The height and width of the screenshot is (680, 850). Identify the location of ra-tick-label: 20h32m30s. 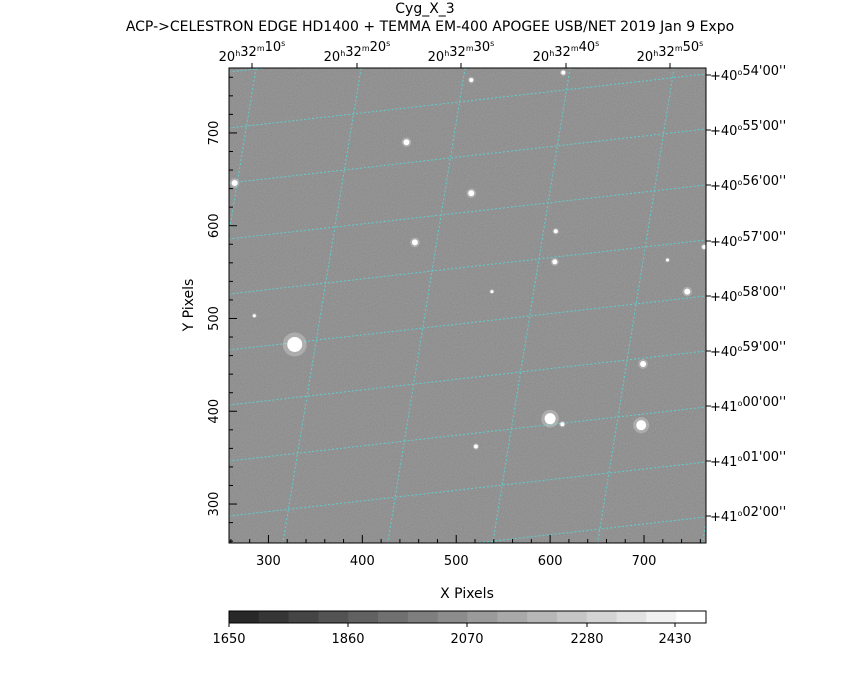
(461, 52).